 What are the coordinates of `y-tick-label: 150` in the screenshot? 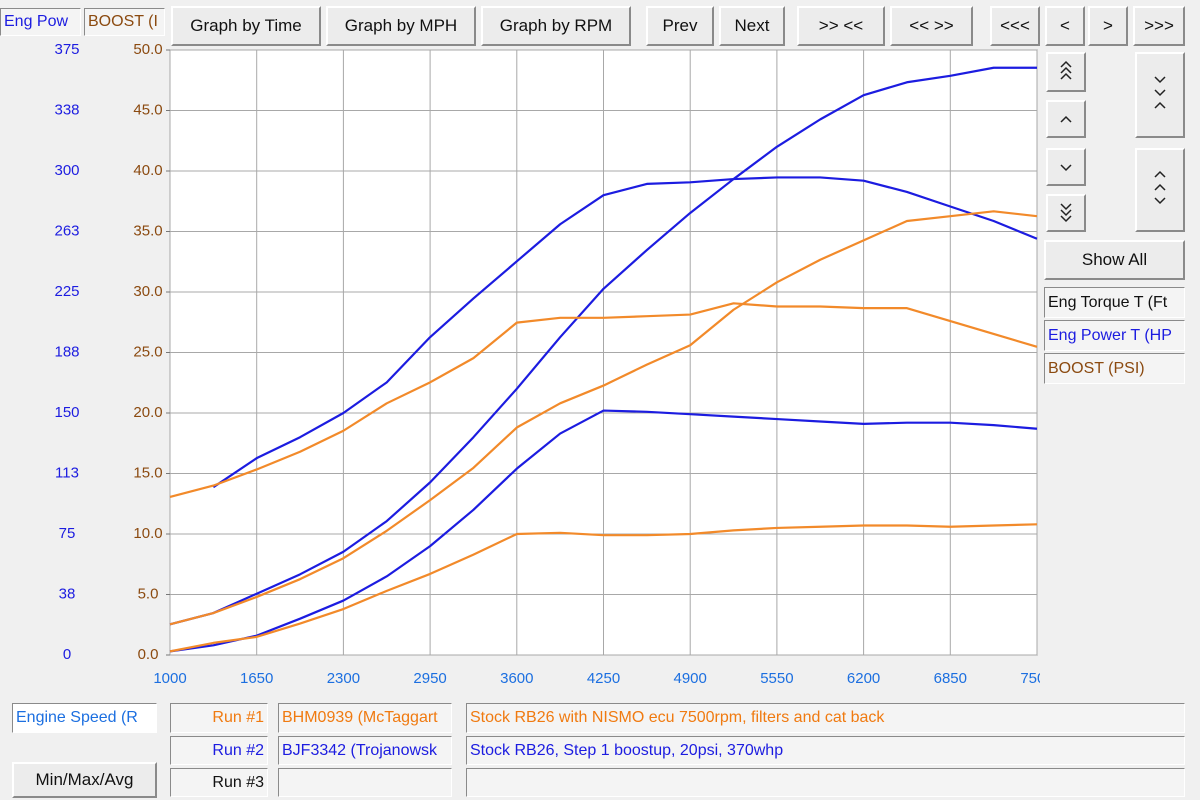 It's located at (66, 412).